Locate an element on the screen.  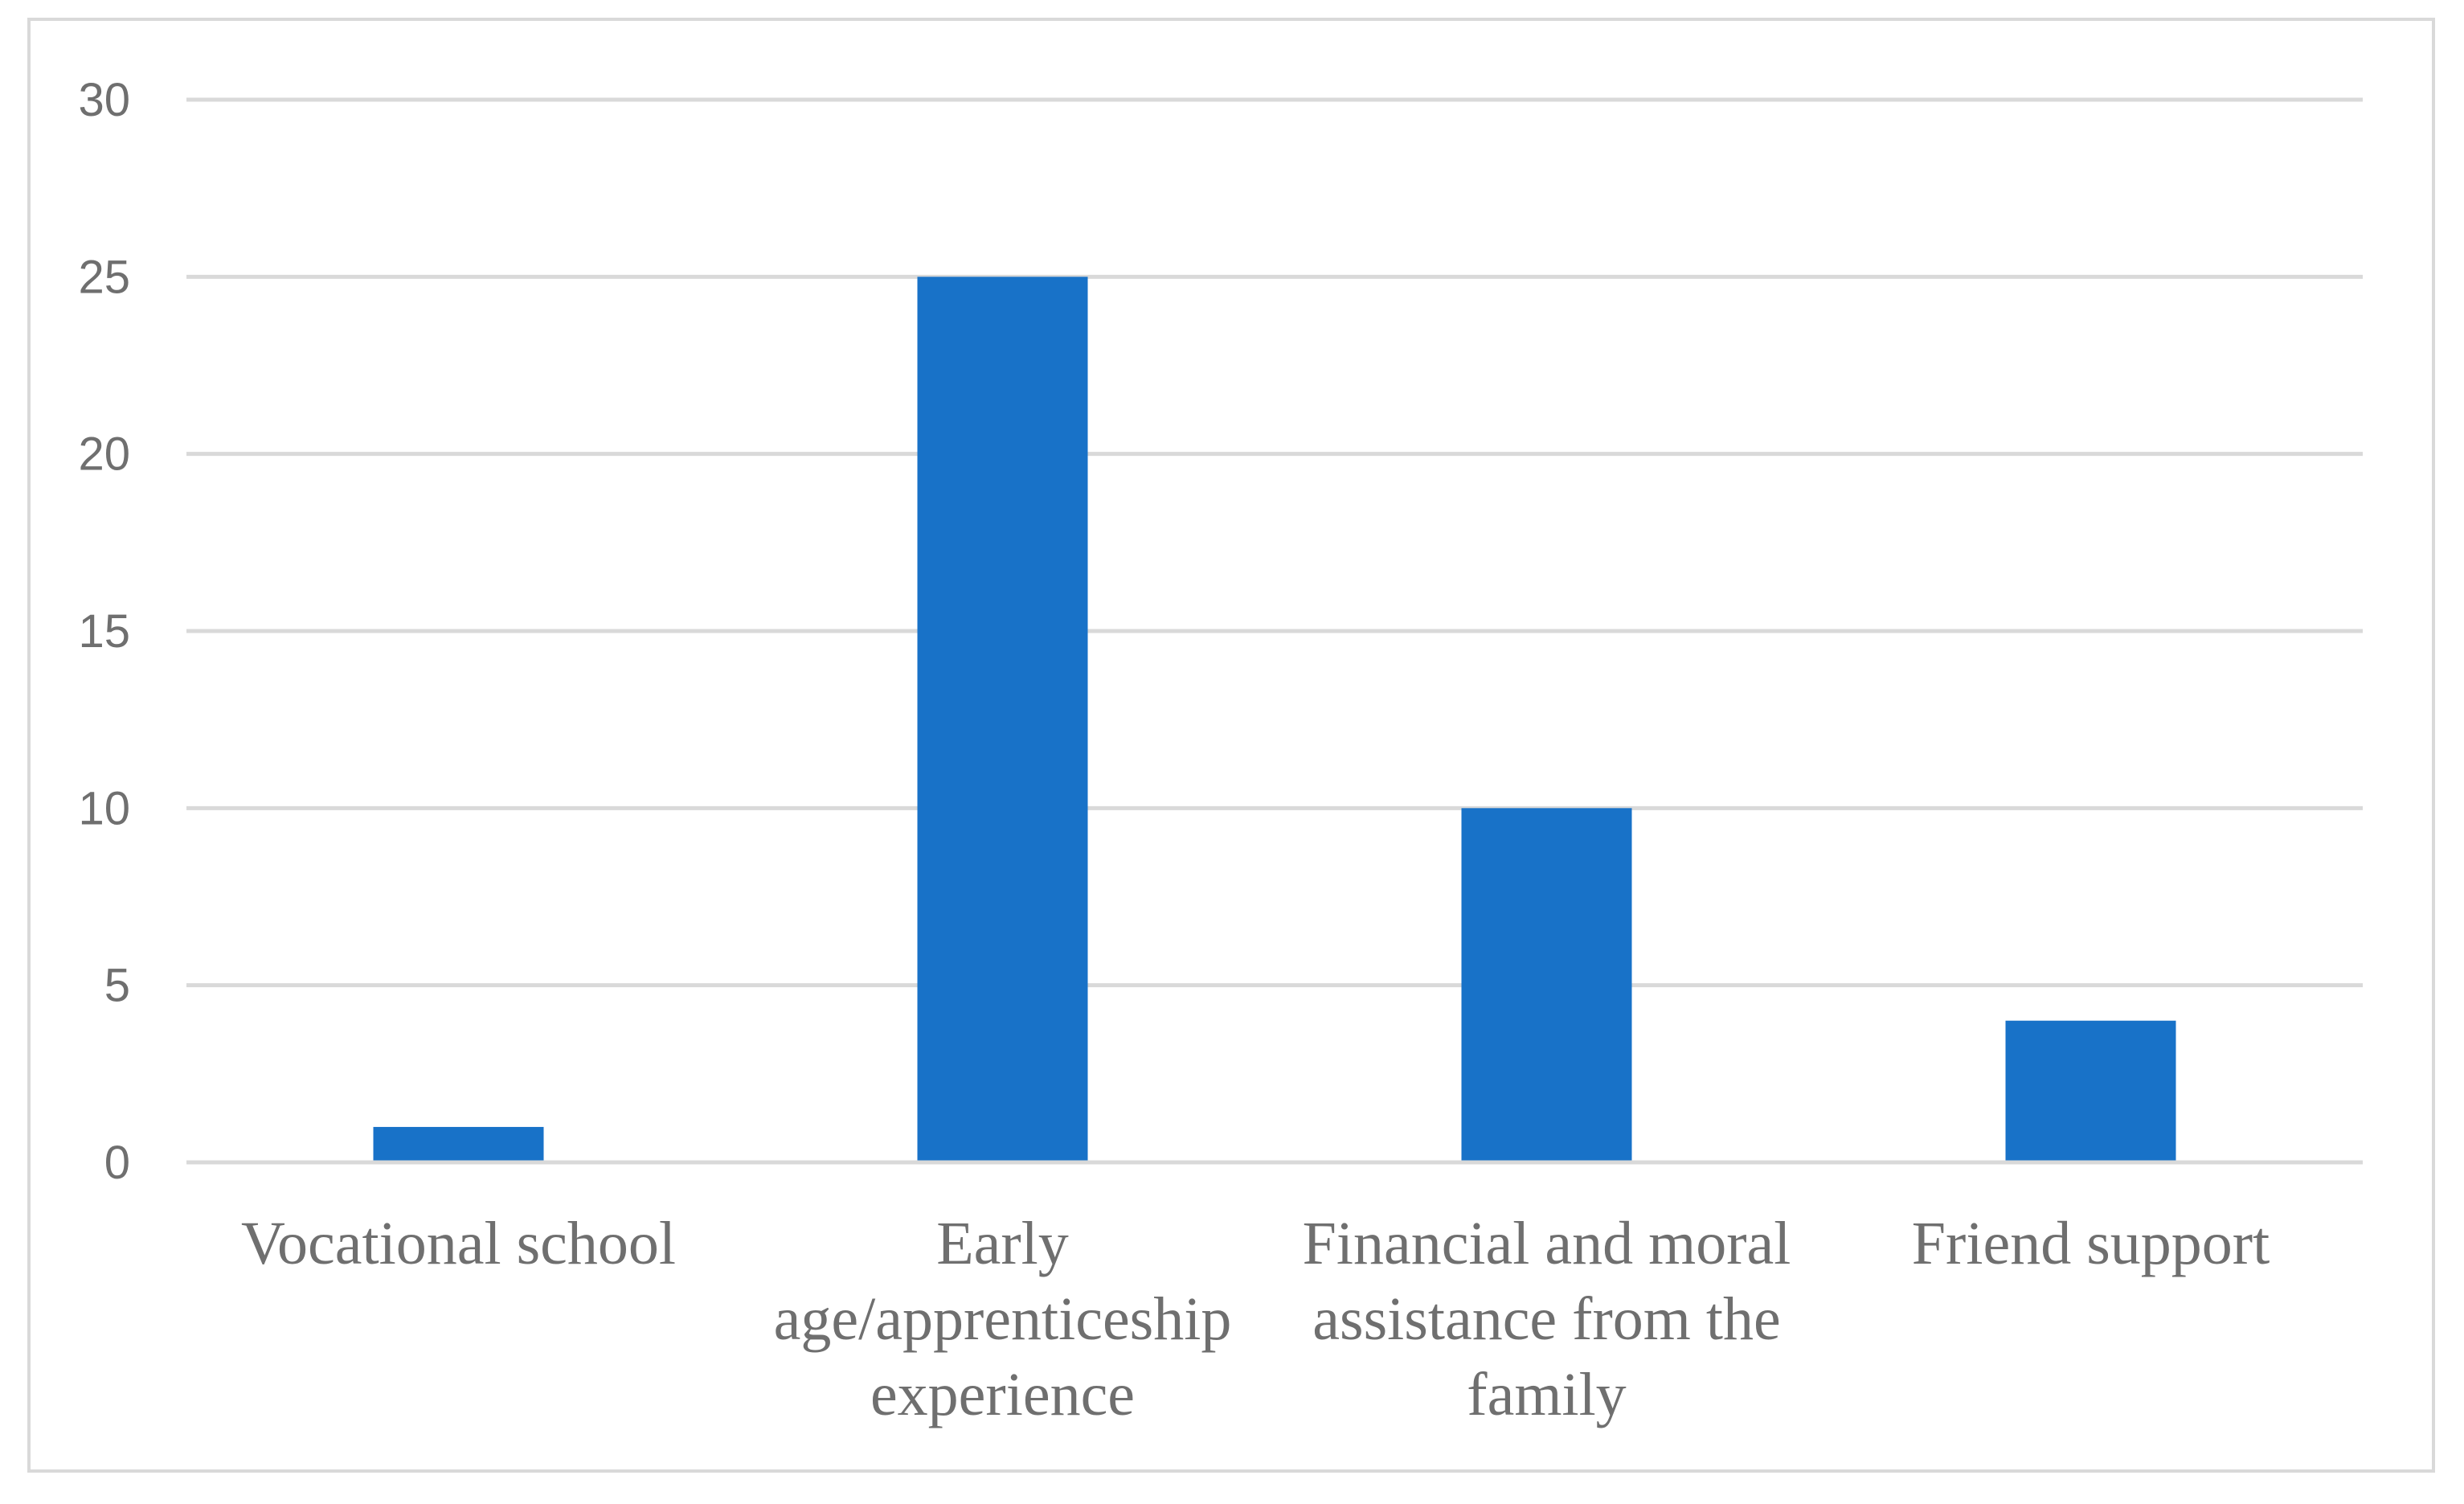
x-category-label-line: experience is located at coordinates (1002, 1395).